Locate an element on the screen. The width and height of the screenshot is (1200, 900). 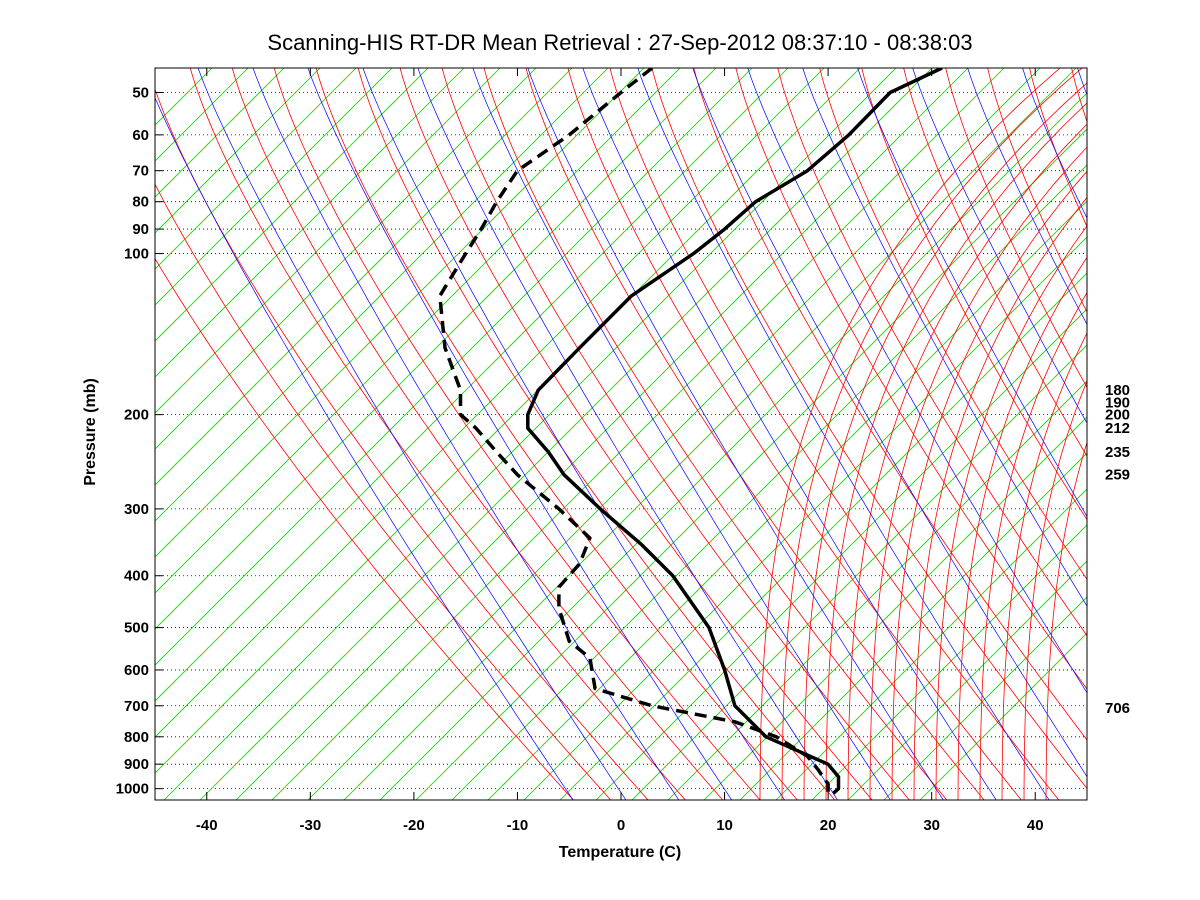
y-tick-label: 90 is located at coordinates (140, 229).